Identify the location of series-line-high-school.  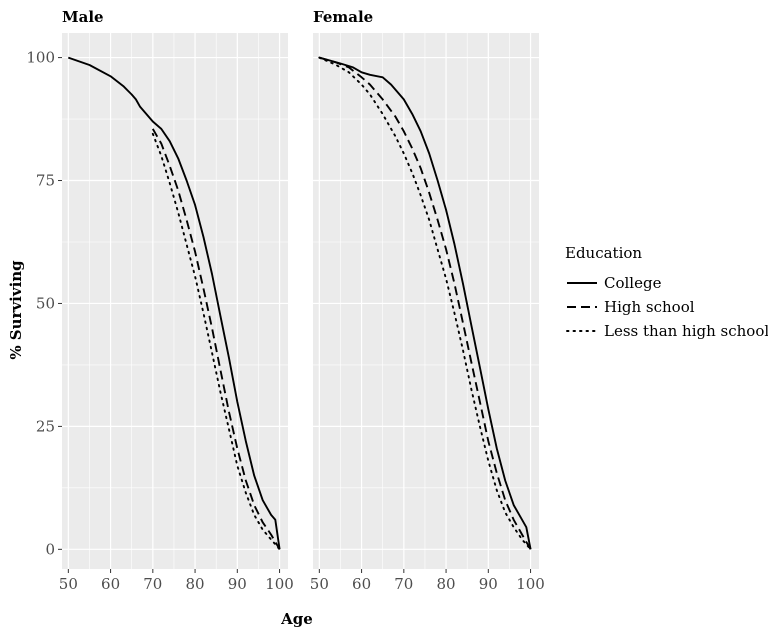
(216, 339).